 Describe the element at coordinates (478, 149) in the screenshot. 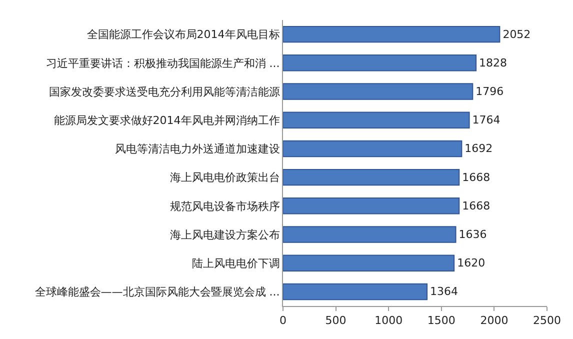

I see `data-label: 1692` at that location.